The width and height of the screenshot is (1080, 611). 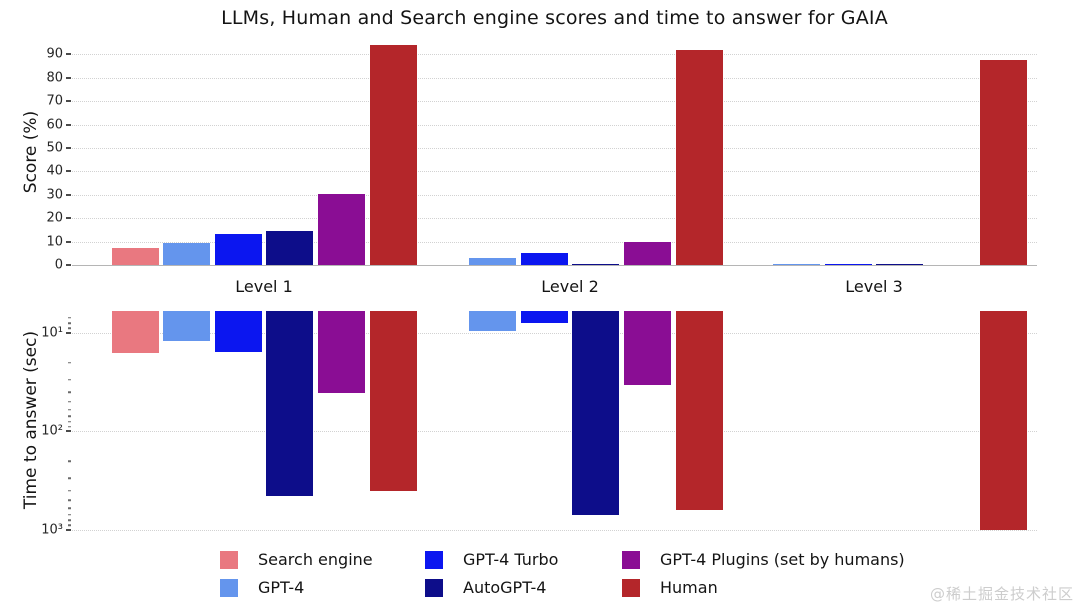 What do you see at coordinates (31, 152) in the screenshot?
I see `score-axis-label: Score (%)` at bounding box center [31, 152].